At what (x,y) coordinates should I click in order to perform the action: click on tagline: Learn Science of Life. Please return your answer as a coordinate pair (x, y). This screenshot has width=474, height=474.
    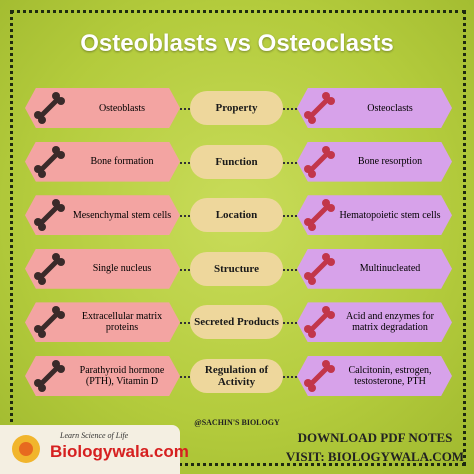
    Looking at the image, I should click on (94, 435).